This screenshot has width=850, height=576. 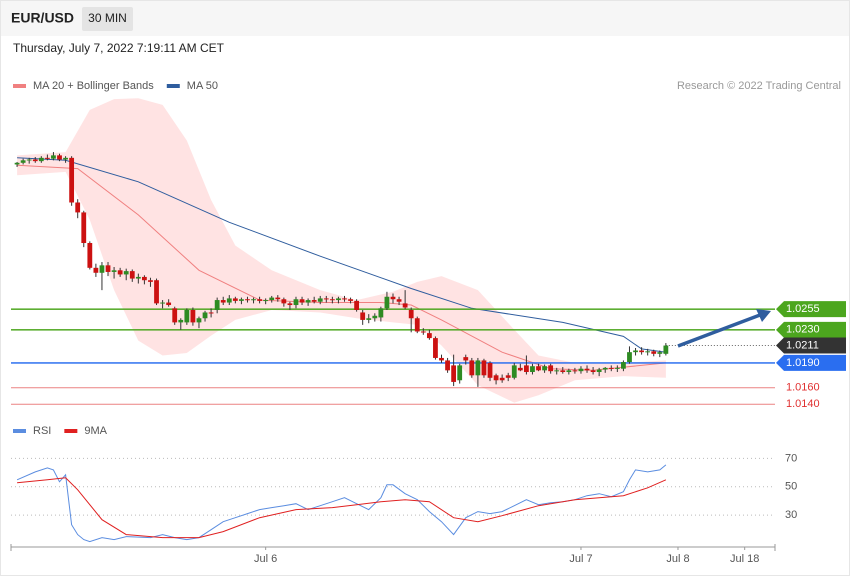 I want to click on legend-label: RSI, so click(x=42, y=431).